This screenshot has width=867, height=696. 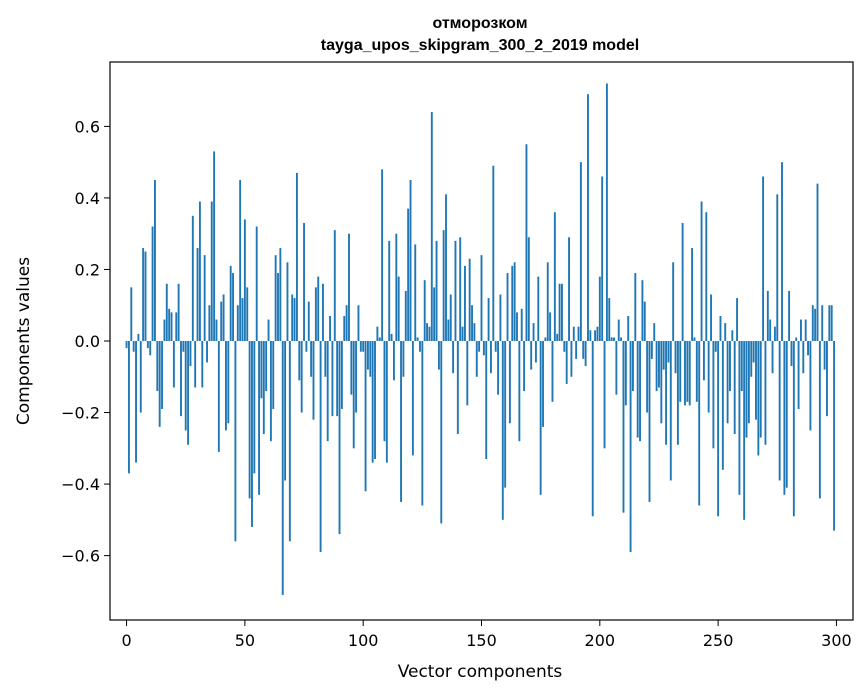 I want to click on chart-title-line-2: tayga_upos_skipgram_300_2_2019 model, so click(x=480, y=45).